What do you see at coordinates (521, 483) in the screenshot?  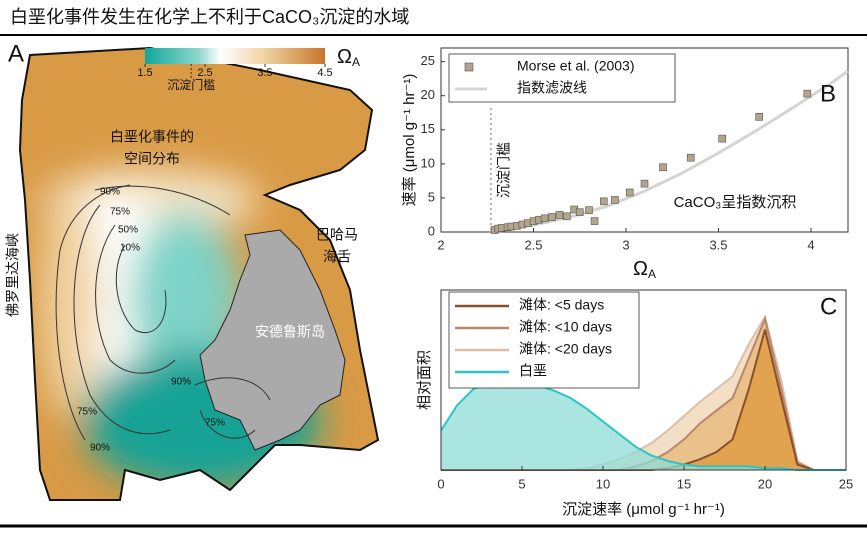 I see `x-tick-label: 5` at bounding box center [521, 483].